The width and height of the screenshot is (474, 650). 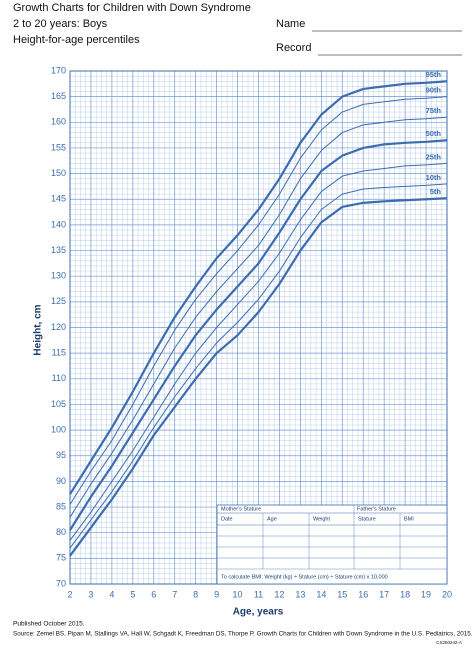 What do you see at coordinates (241, 509) in the screenshot?
I see `form-label: Mother's Stature` at bounding box center [241, 509].